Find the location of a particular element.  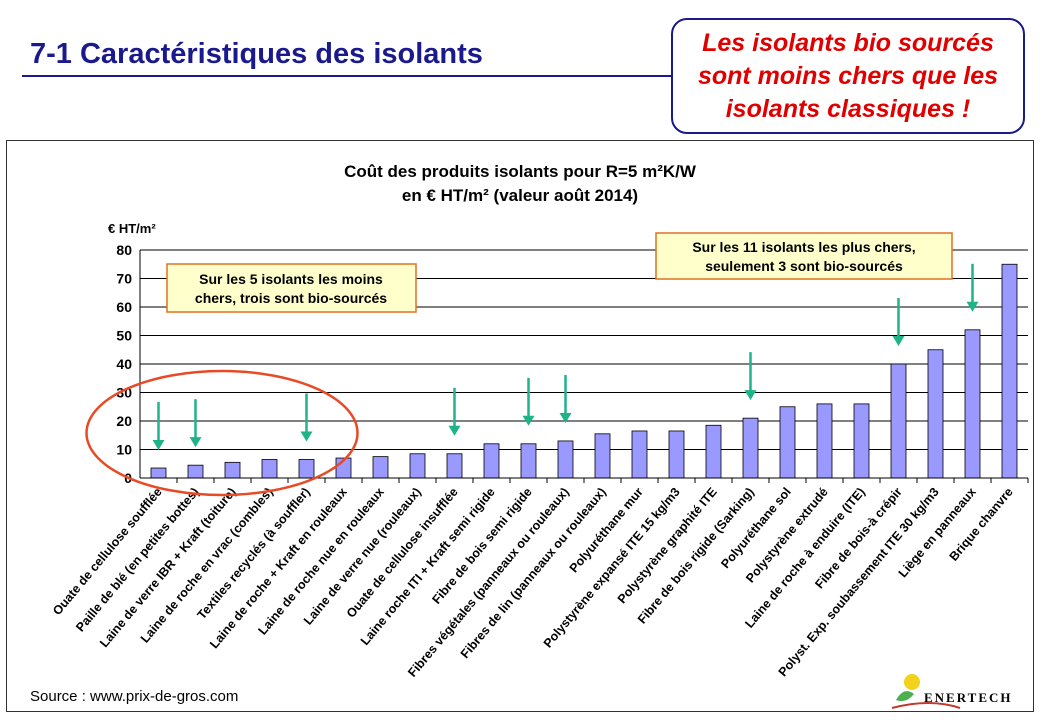

title-underline is located at coordinates (347, 76).